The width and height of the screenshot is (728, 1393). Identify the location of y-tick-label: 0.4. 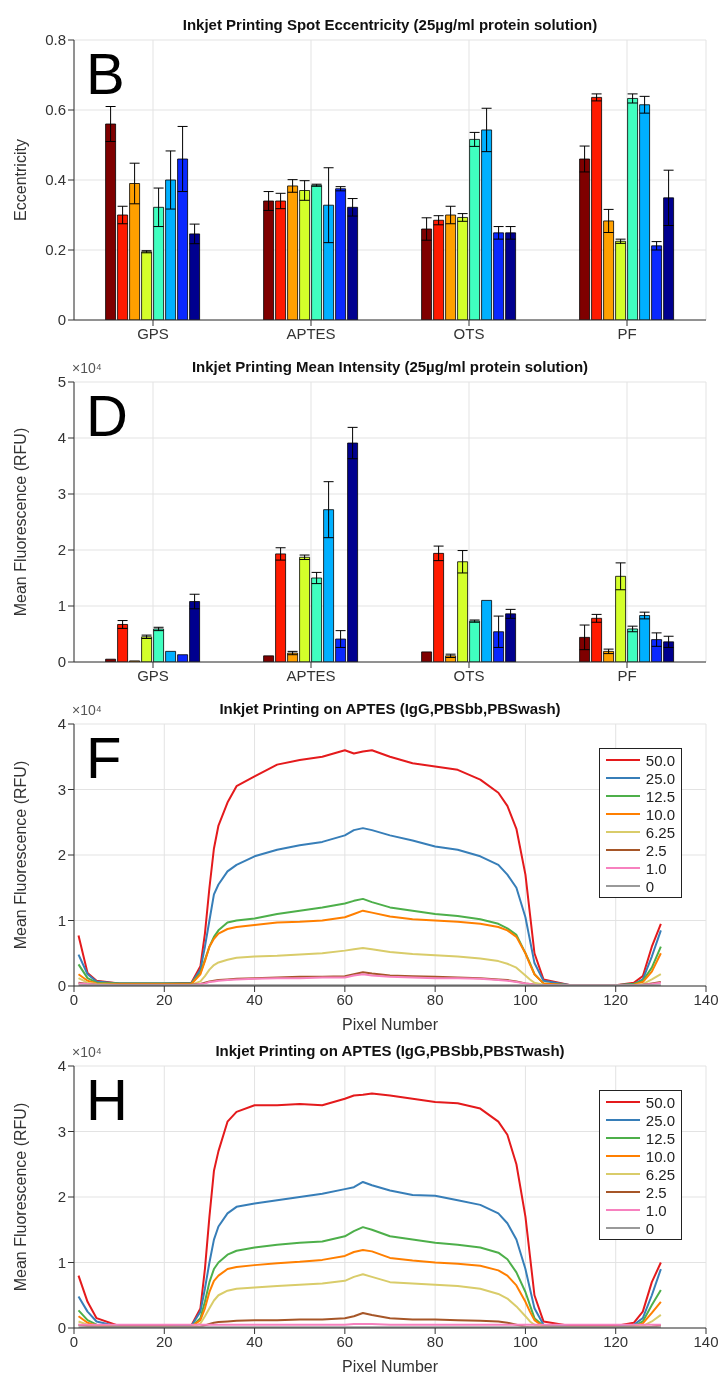
(55, 180).